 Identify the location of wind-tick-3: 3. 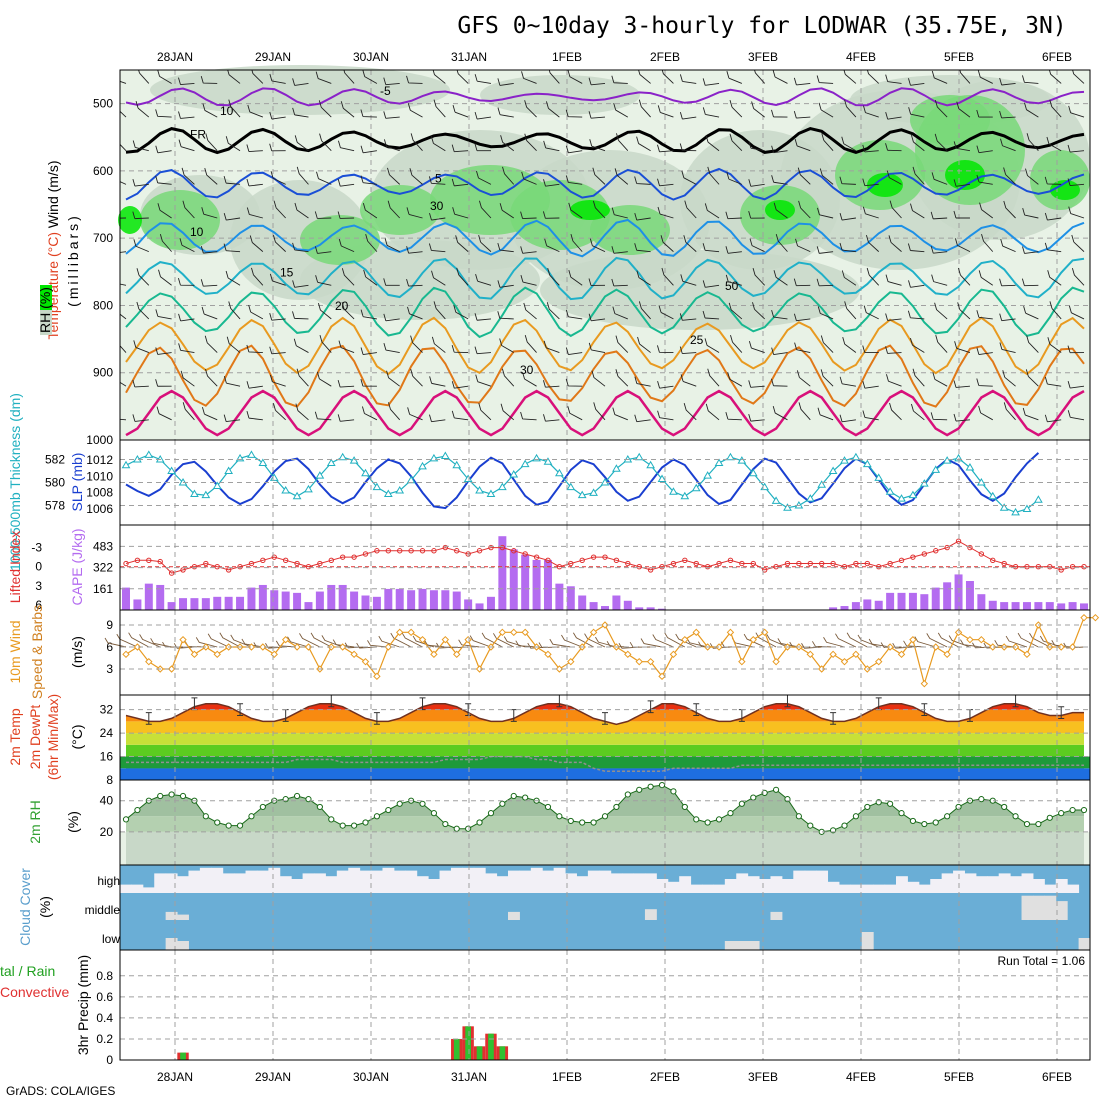
(109, 669).